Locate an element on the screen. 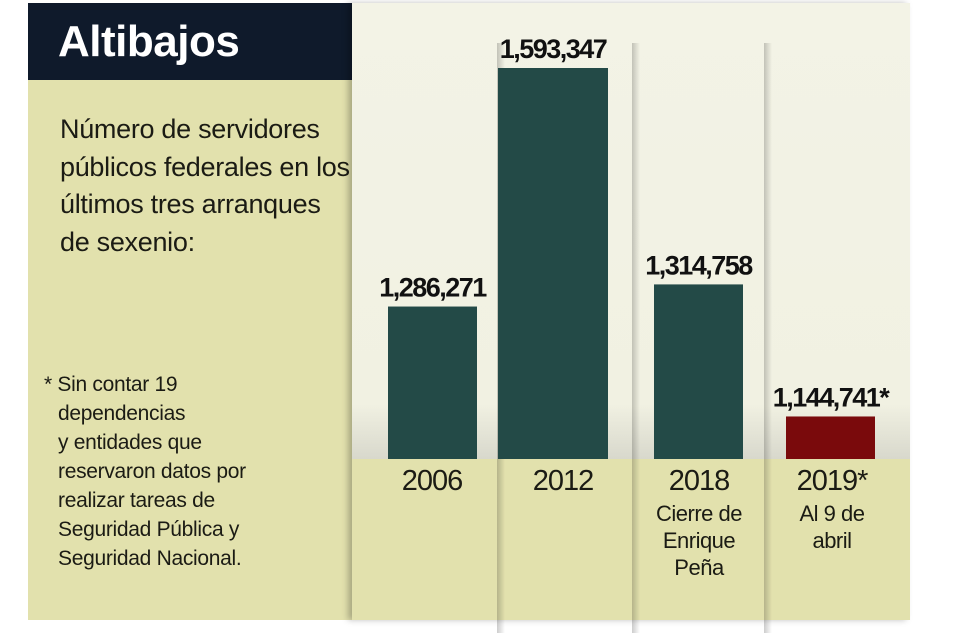  data-label-2019: 1,144,741* is located at coordinates (832, 397).